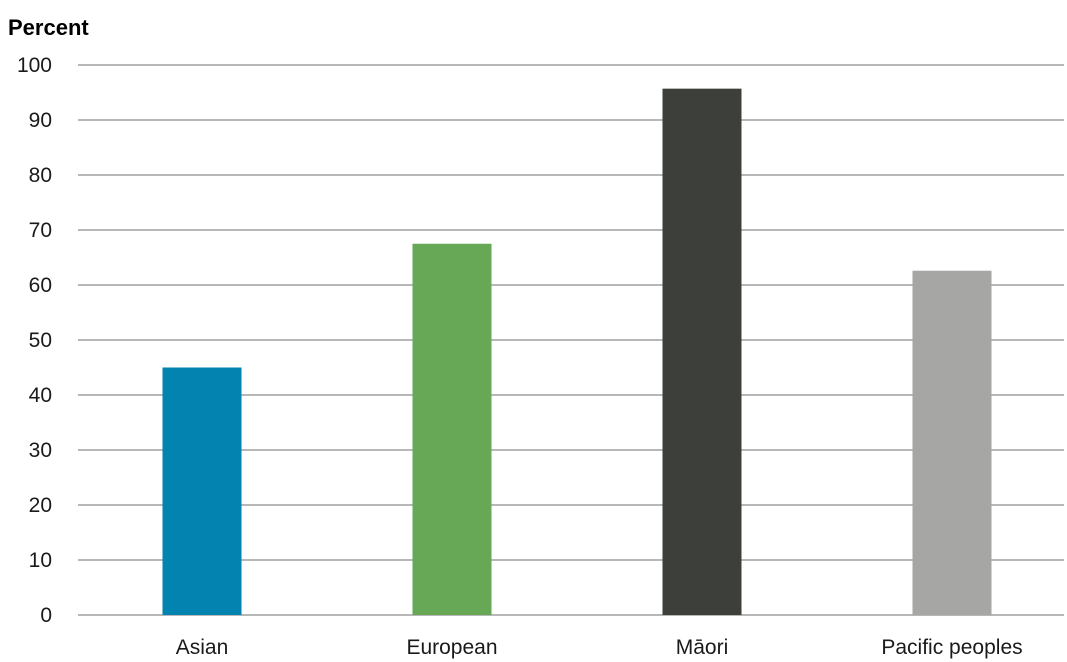 The height and width of the screenshot is (662, 1067). Describe the element at coordinates (202, 647) in the screenshot. I see `x-category-label: Asian` at that location.